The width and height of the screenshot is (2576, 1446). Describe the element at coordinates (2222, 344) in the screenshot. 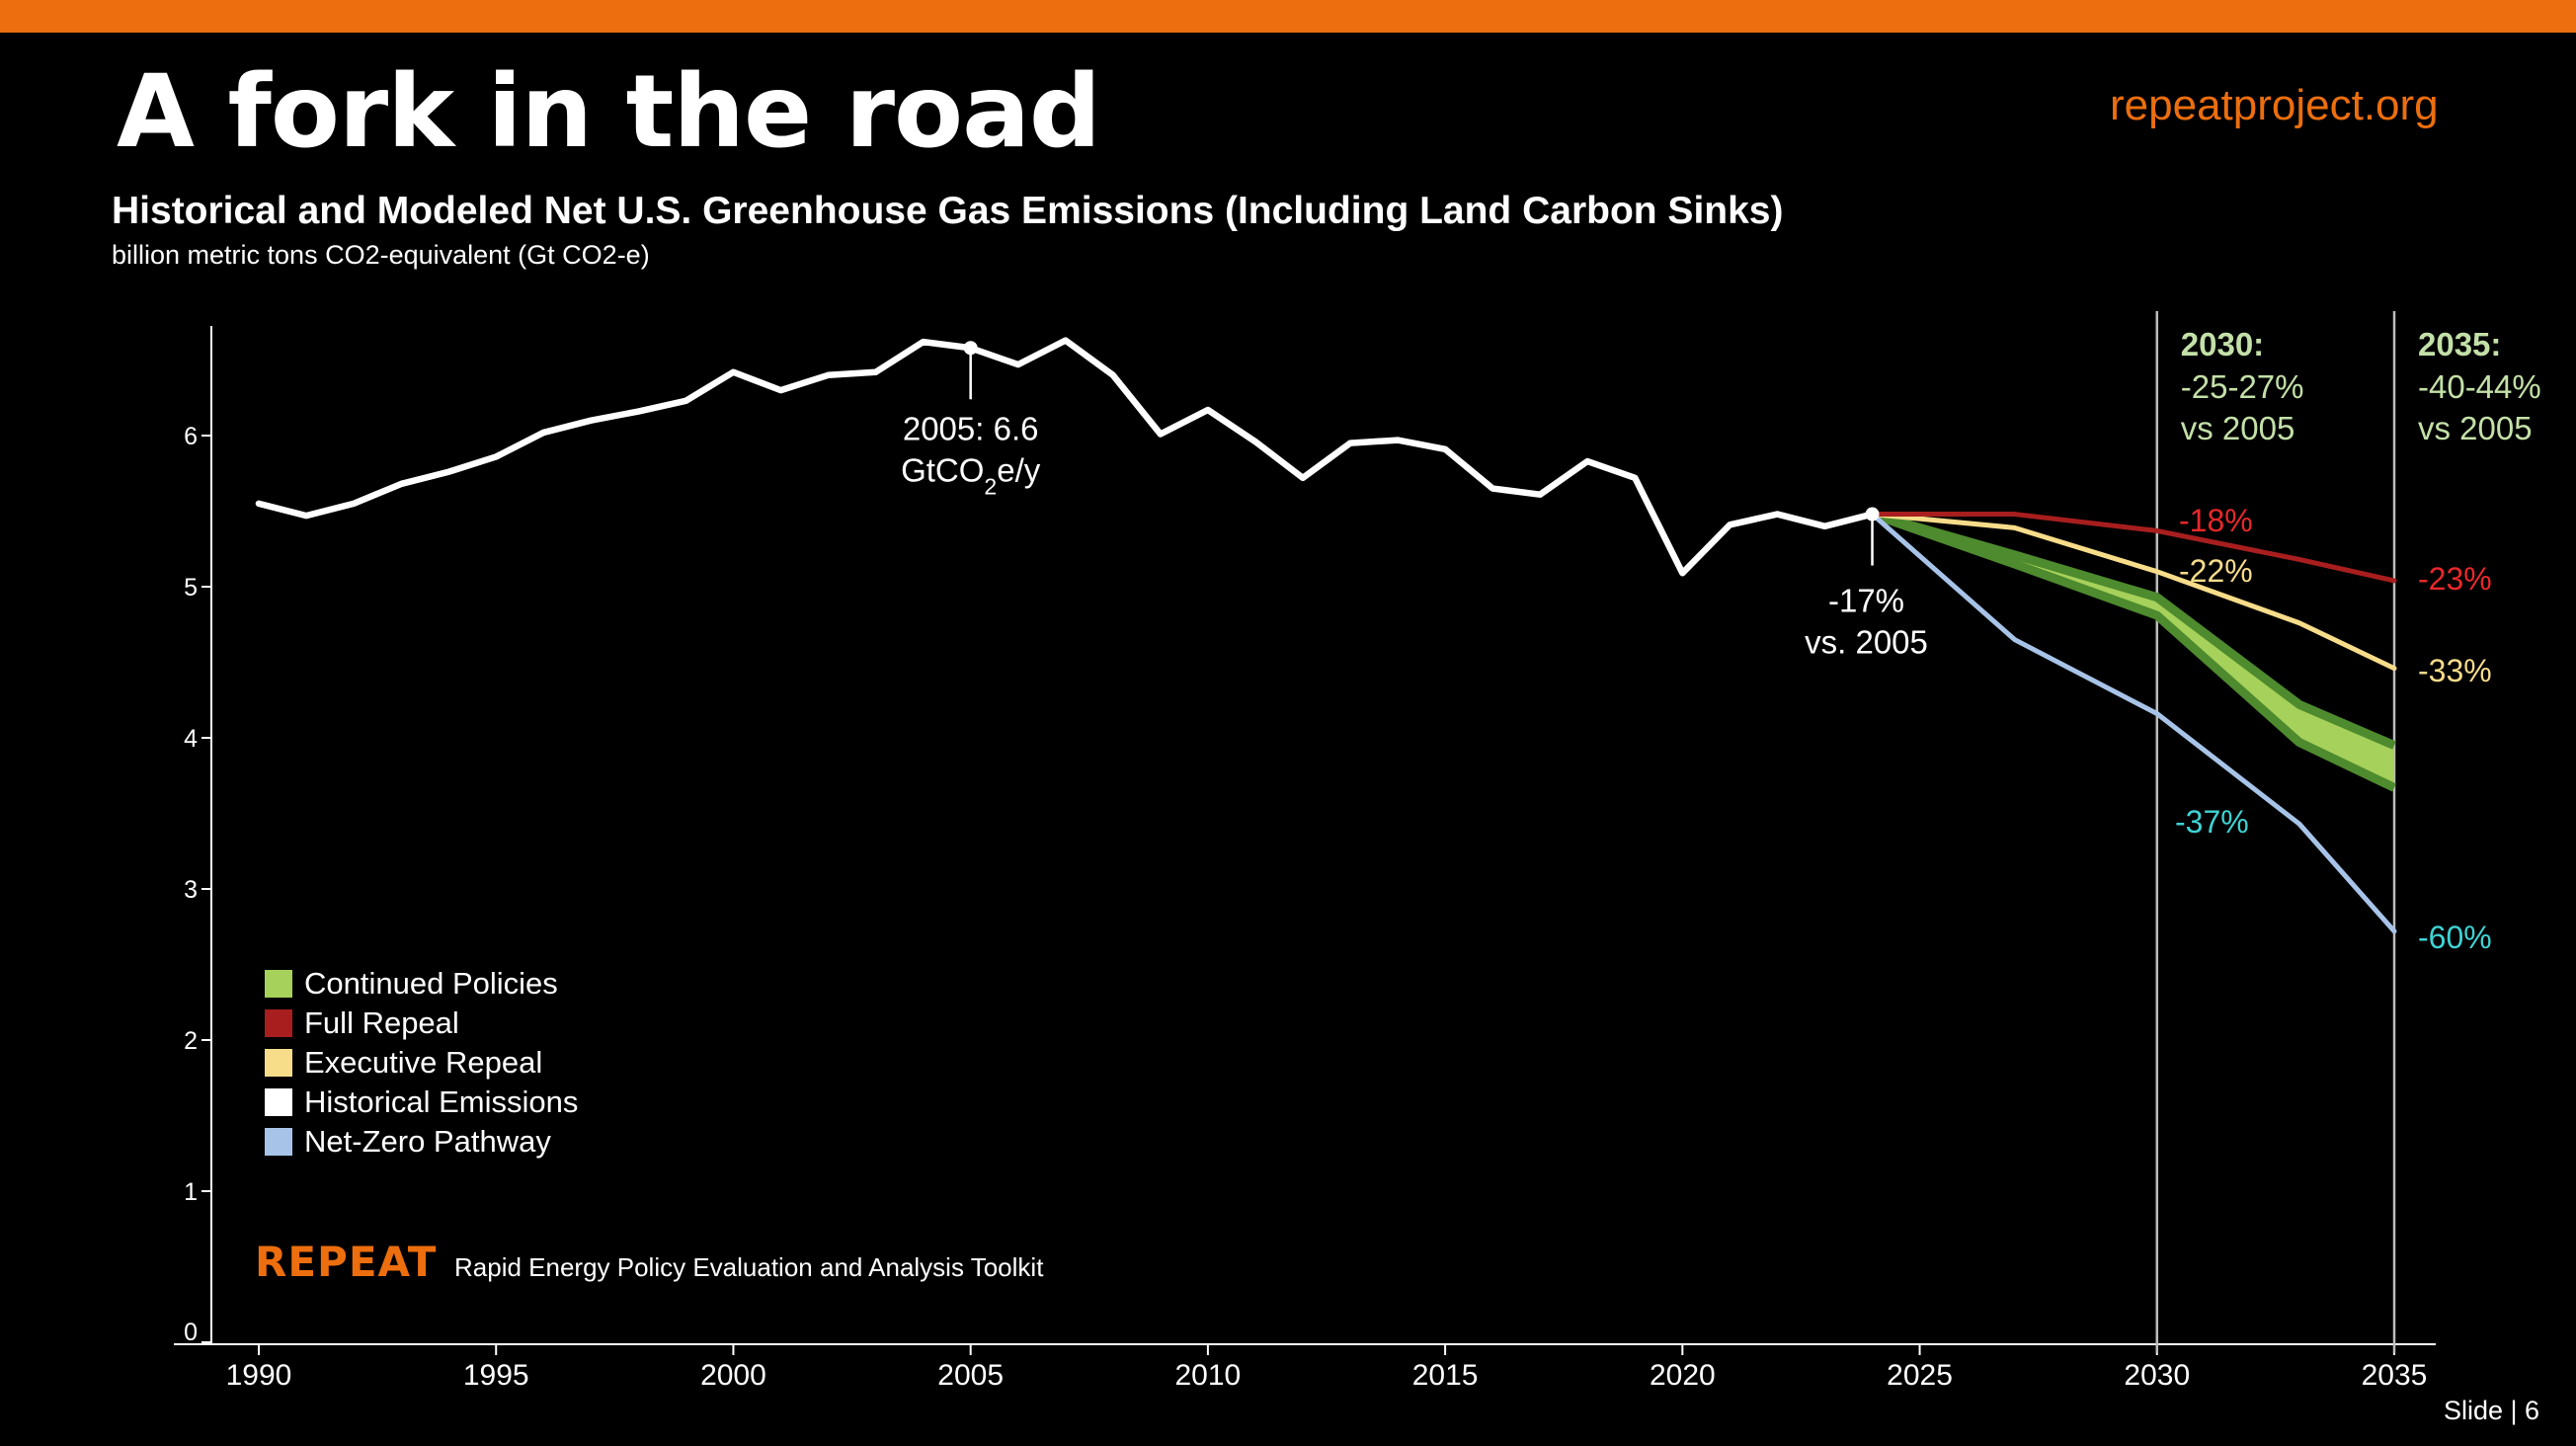

I see `reference-label-title: 2030:` at that location.